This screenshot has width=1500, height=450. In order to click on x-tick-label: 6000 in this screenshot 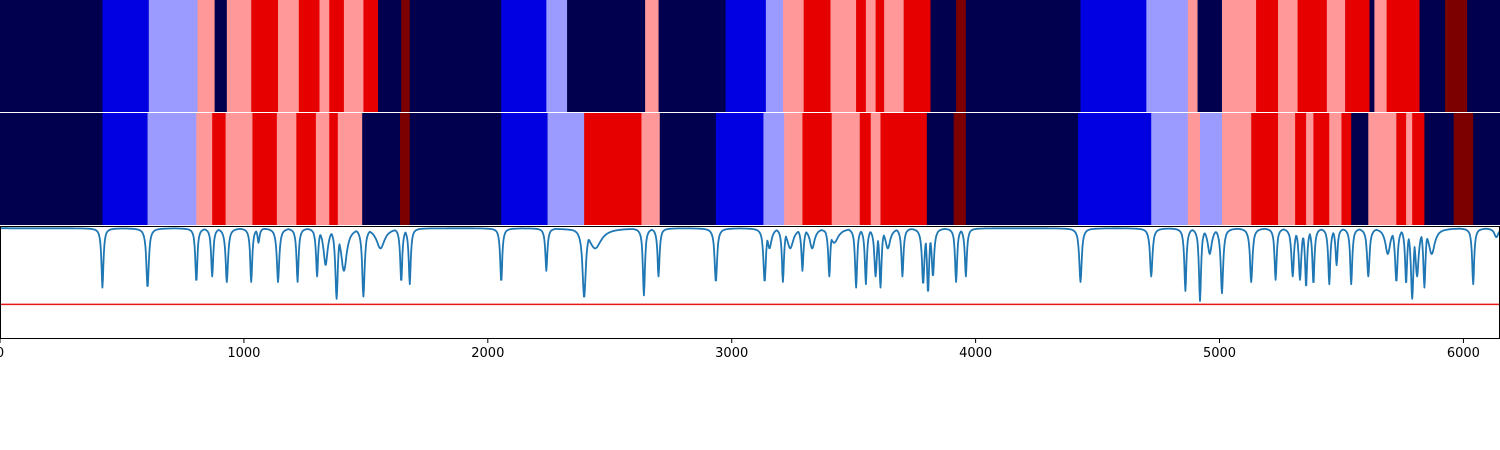, I will do `click(1463, 353)`.